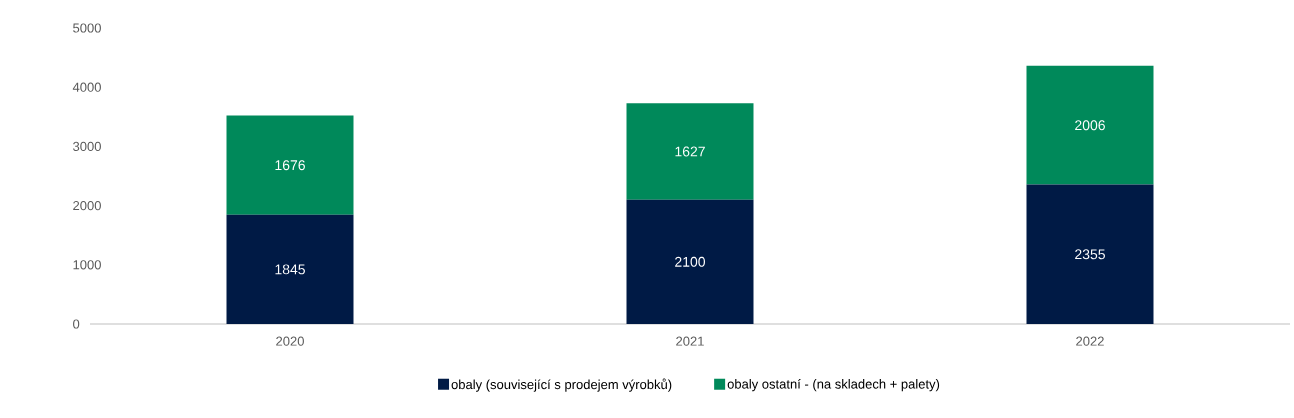  I want to click on y-tick-label: 3000, so click(87, 146).